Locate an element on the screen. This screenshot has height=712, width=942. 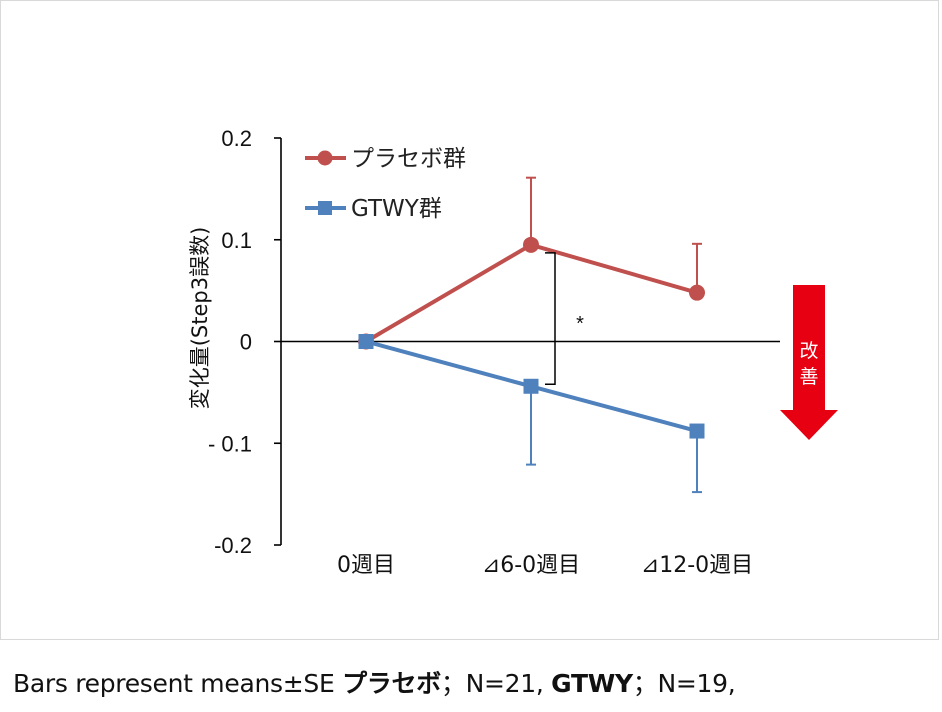
arrow-label: 善 is located at coordinates (808, 377).